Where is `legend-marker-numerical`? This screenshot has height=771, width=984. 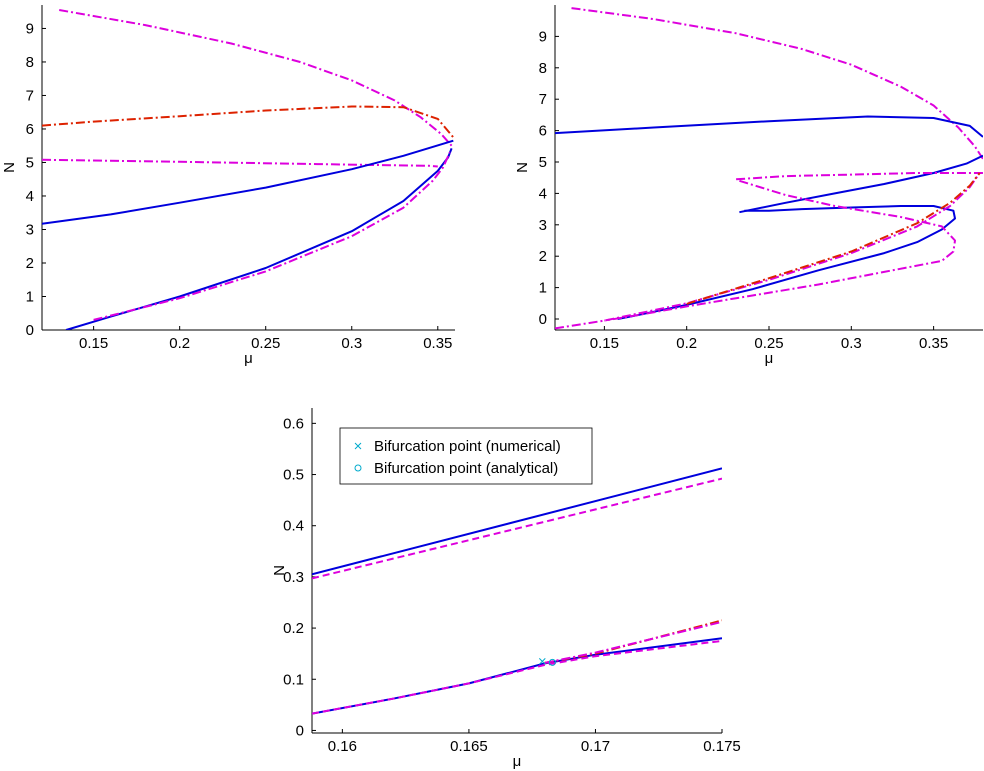 legend-marker-numerical is located at coordinates (358, 446).